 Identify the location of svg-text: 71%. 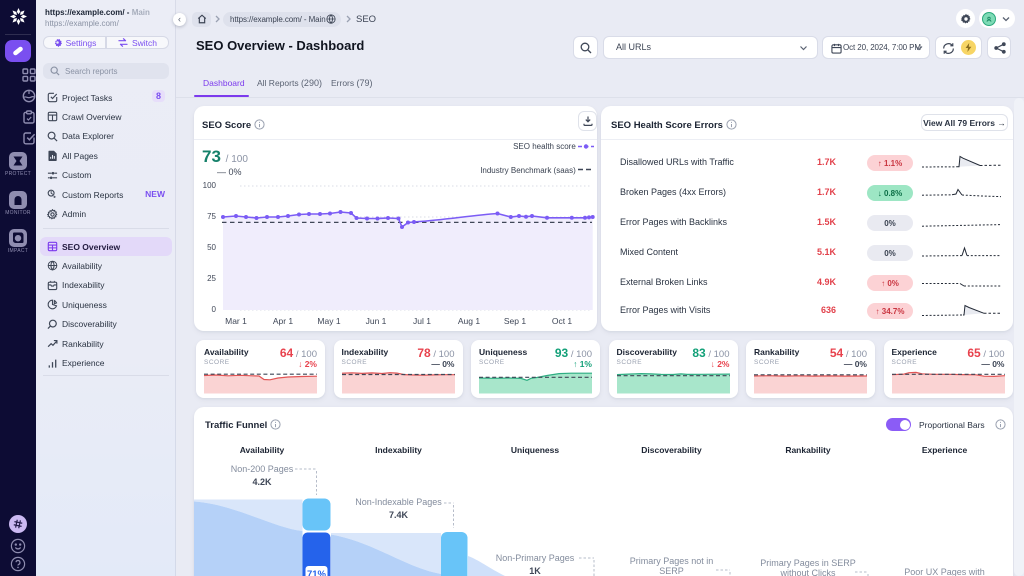
(317, 572).